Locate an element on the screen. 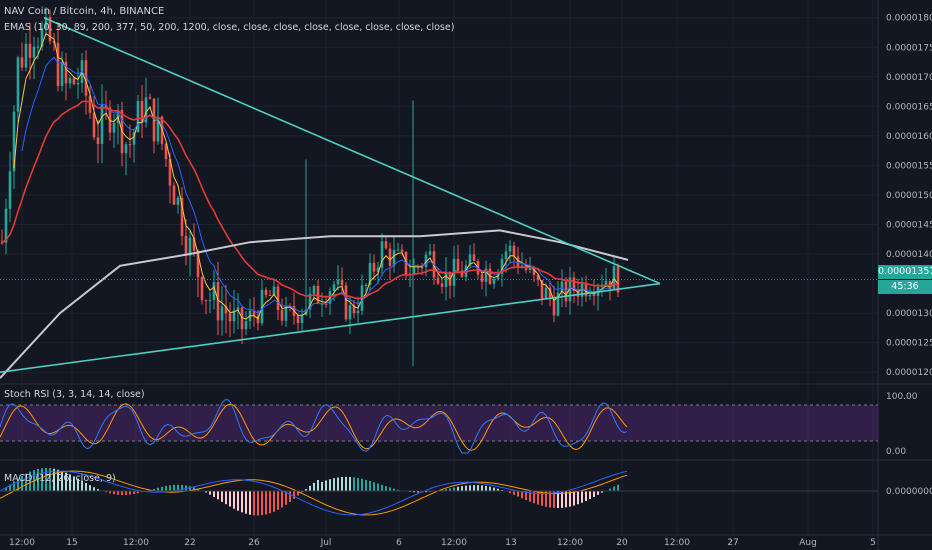 This screenshot has height=550, width=932. time-tick-label: 12:00 is located at coordinates (677, 543).